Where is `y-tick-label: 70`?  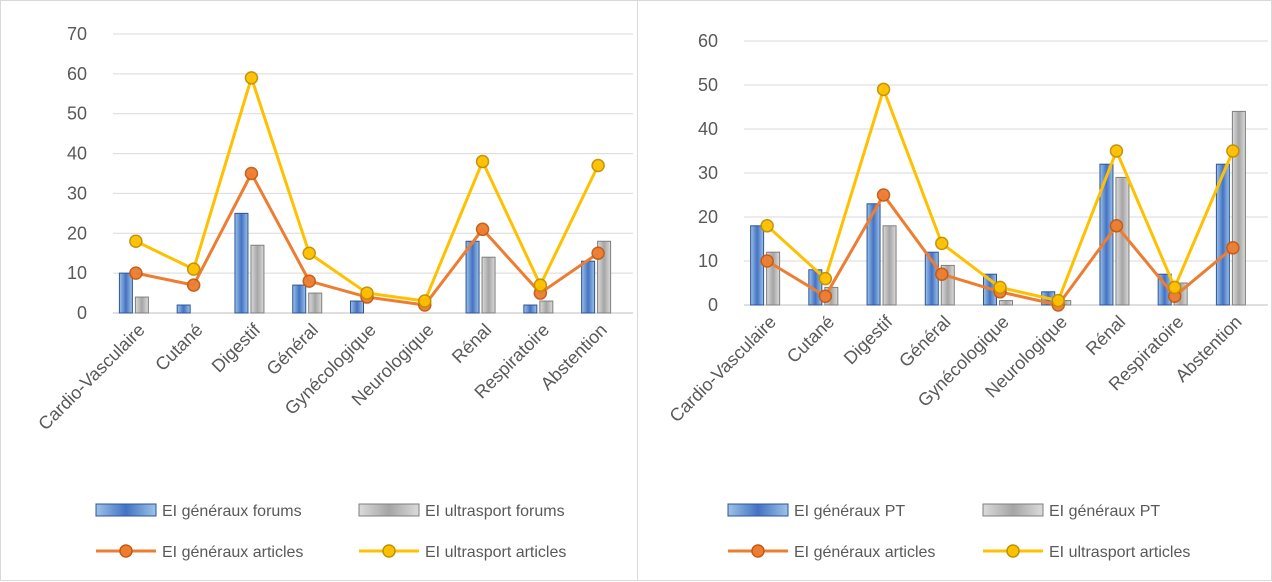
y-tick-label: 70 is located at coordinates (77, 34).